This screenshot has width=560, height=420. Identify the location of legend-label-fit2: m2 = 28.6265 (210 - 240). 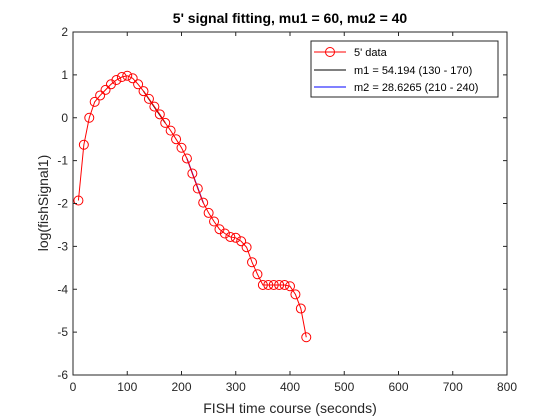
(416, 88).